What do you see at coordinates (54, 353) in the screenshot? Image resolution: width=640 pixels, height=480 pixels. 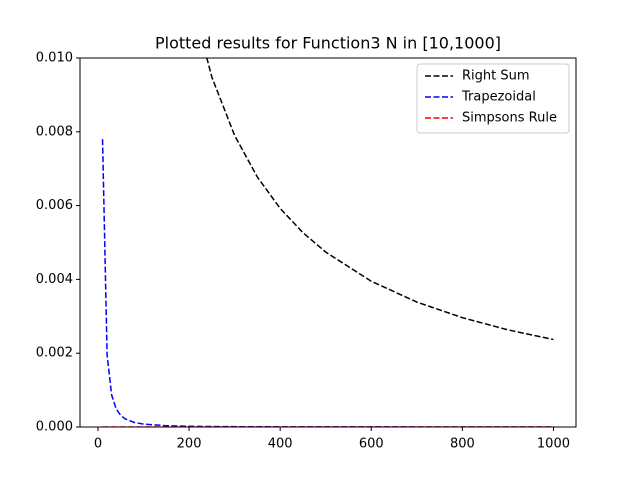 I see `y-tick-label: 0.002` at bounding box center [54, 353].